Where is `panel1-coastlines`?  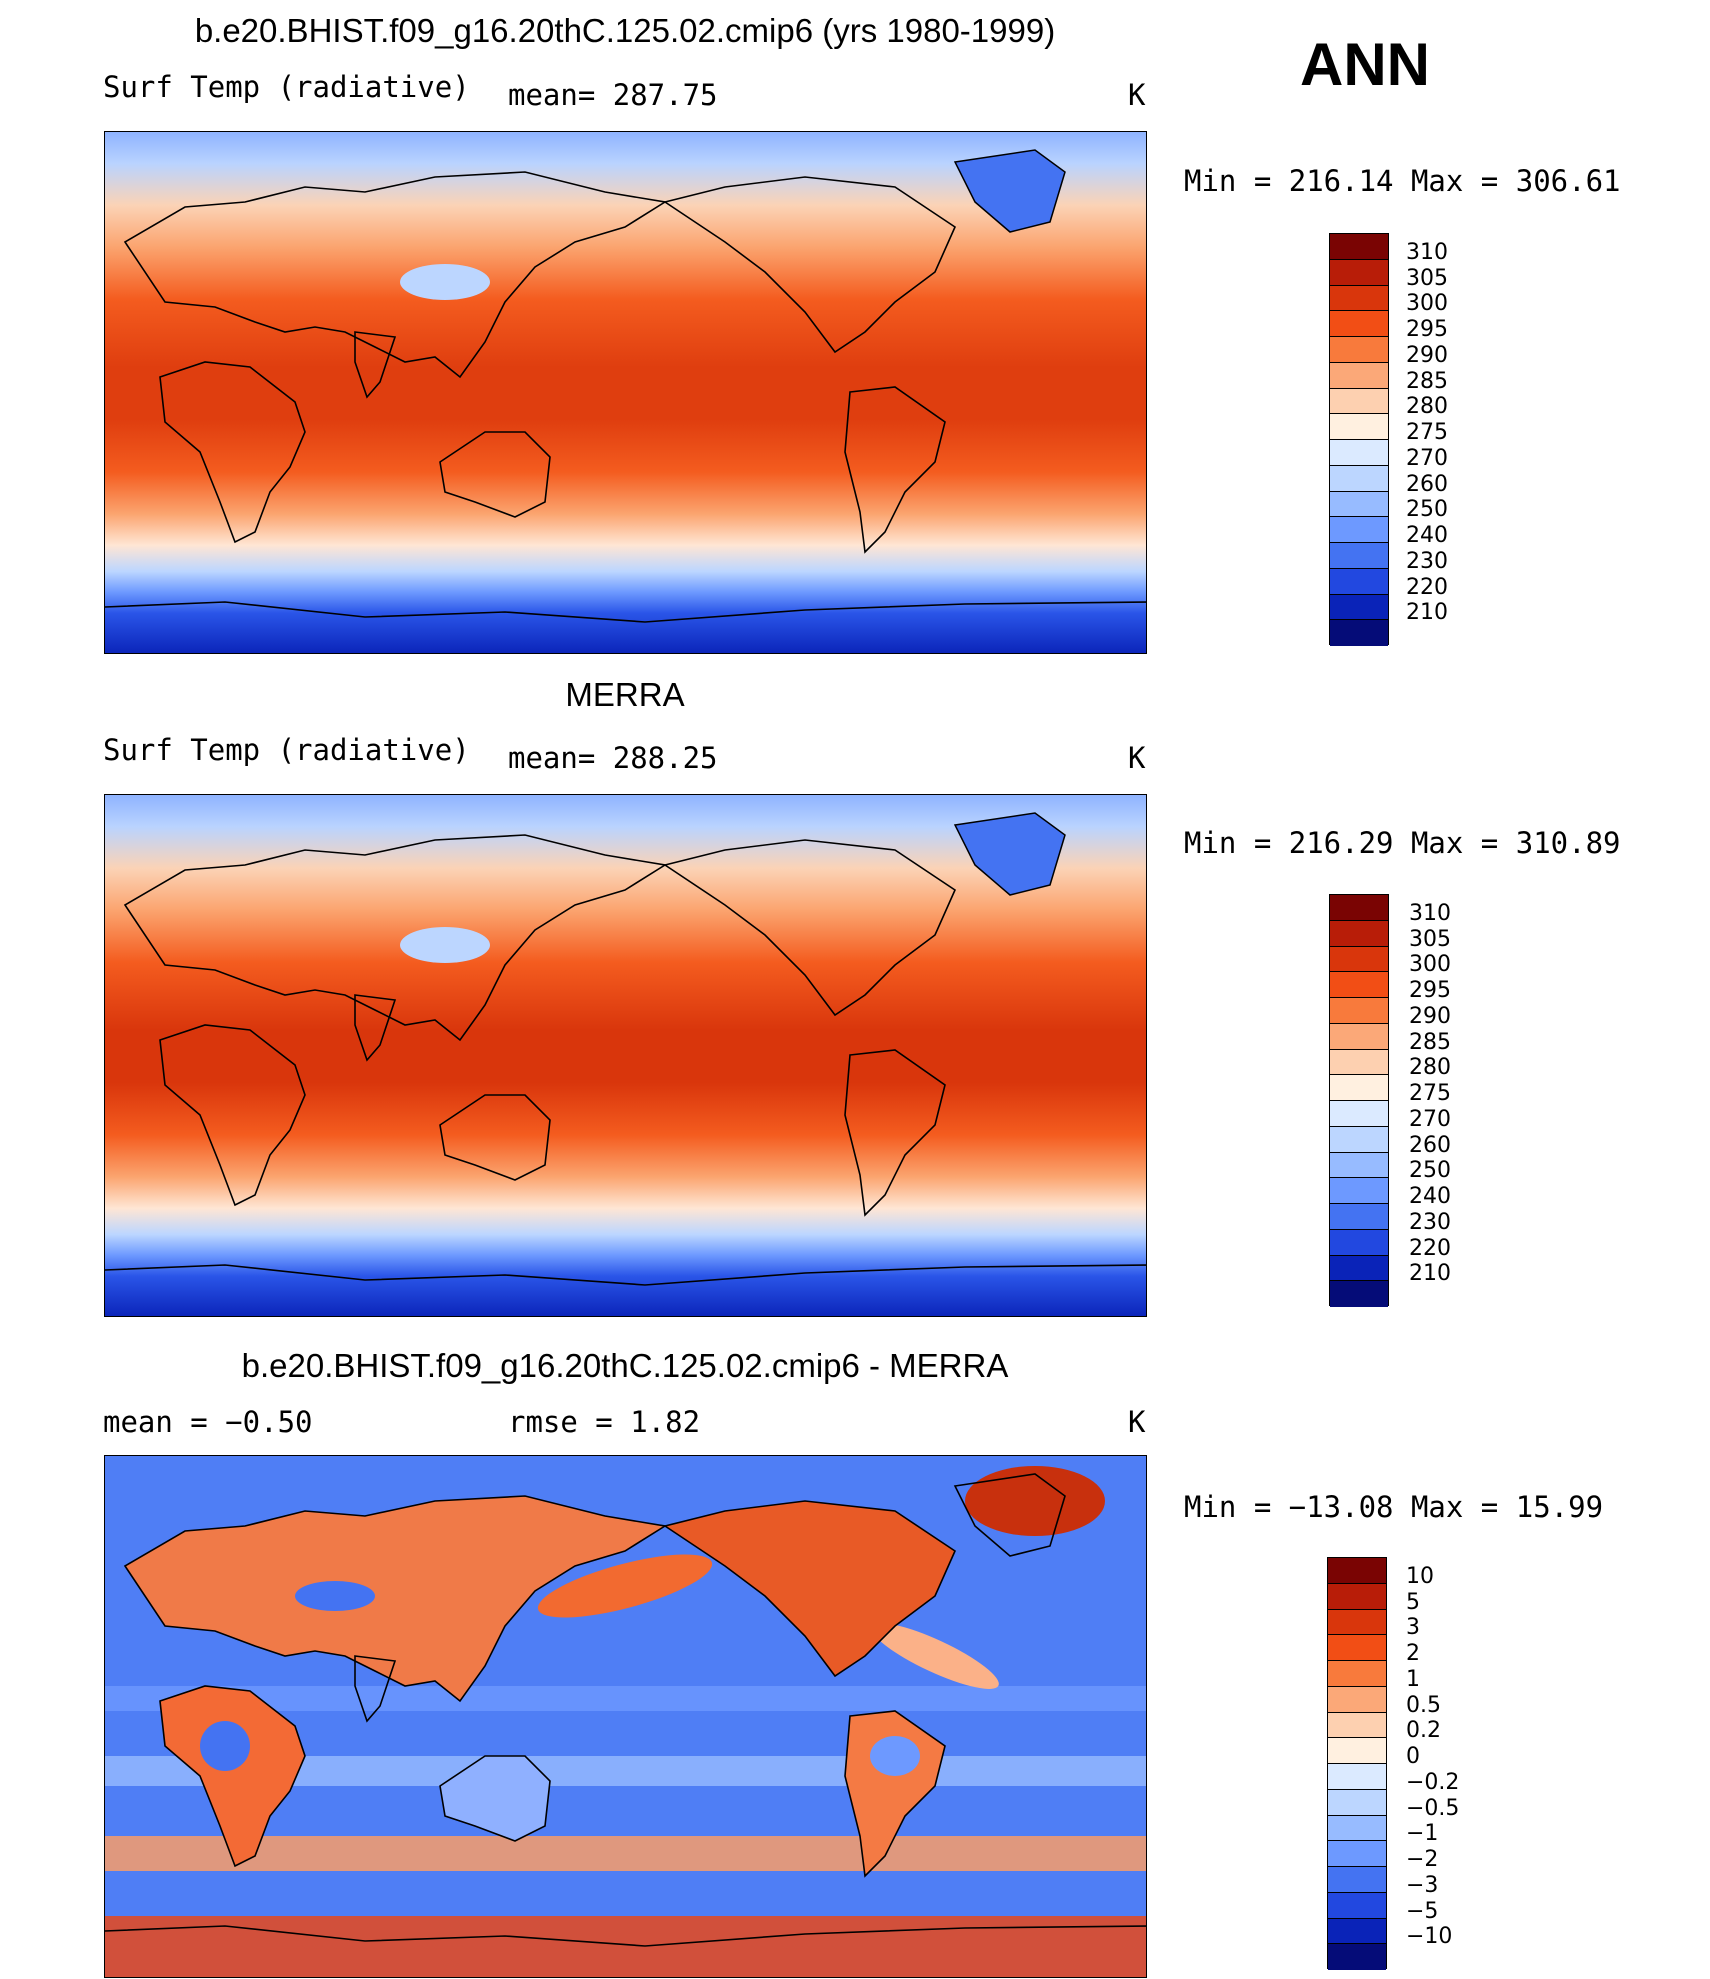 panel1-coastlines is located at coordinates (625, 397).